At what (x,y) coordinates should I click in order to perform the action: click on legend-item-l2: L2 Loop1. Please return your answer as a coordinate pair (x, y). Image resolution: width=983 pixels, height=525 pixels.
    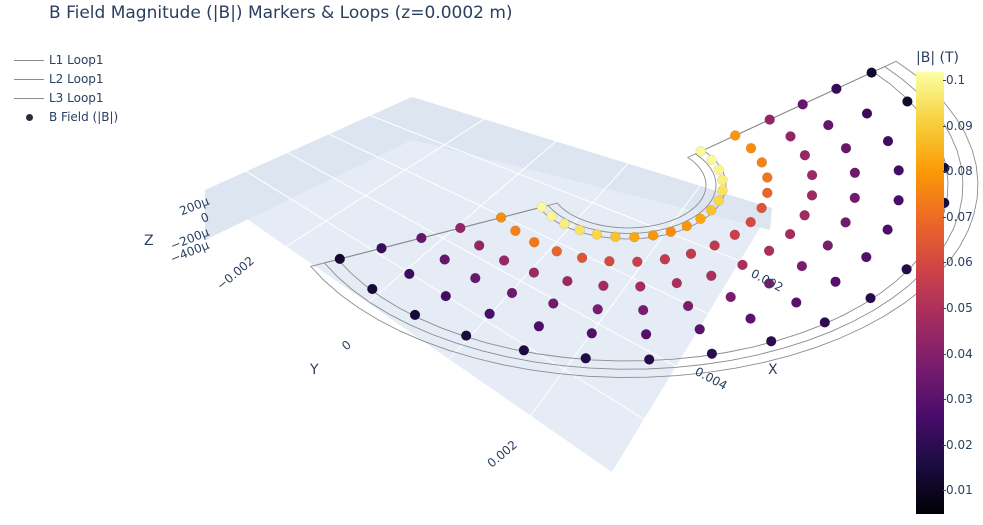
    Looking at the image, I should click on (65, 78).